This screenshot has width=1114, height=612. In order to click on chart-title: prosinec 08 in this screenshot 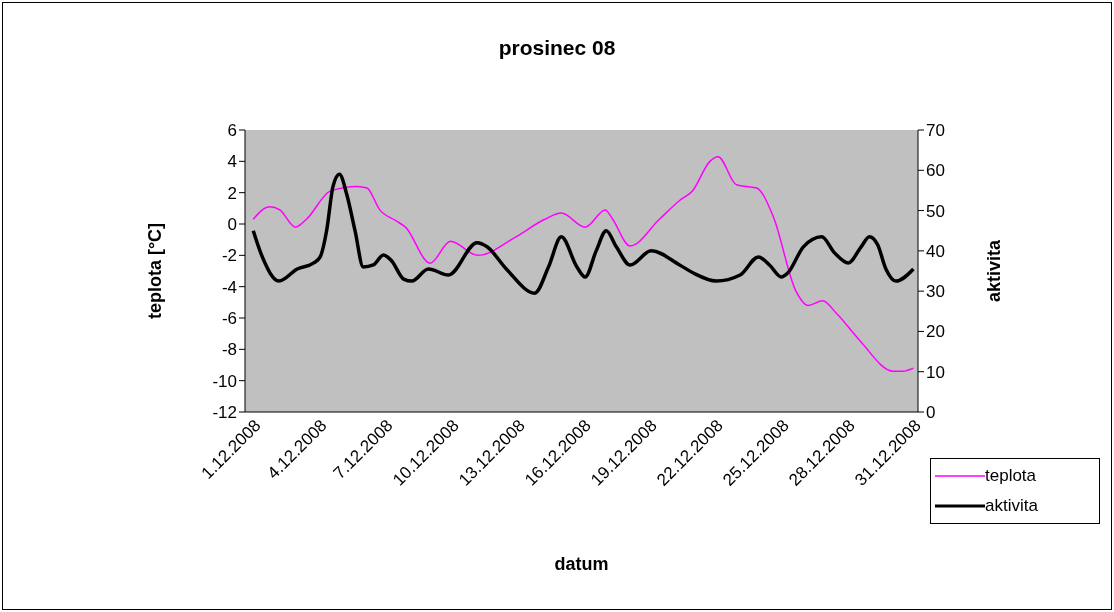, I will do `click(557, 48)`.